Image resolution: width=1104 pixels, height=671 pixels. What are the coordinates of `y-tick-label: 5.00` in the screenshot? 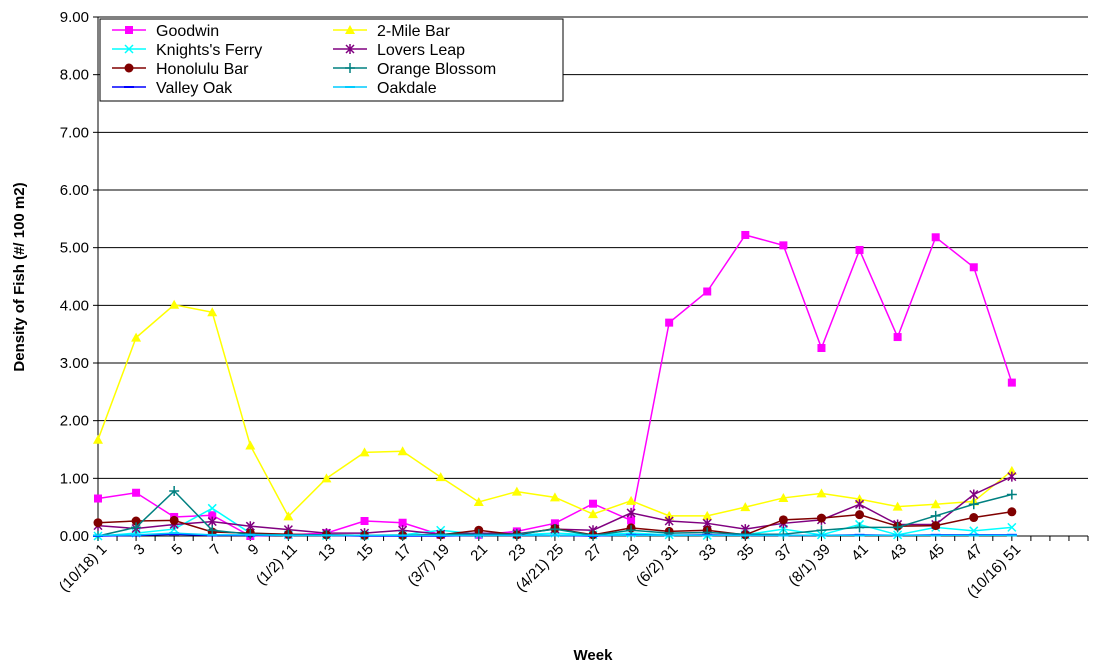 It's located at (74, 248).